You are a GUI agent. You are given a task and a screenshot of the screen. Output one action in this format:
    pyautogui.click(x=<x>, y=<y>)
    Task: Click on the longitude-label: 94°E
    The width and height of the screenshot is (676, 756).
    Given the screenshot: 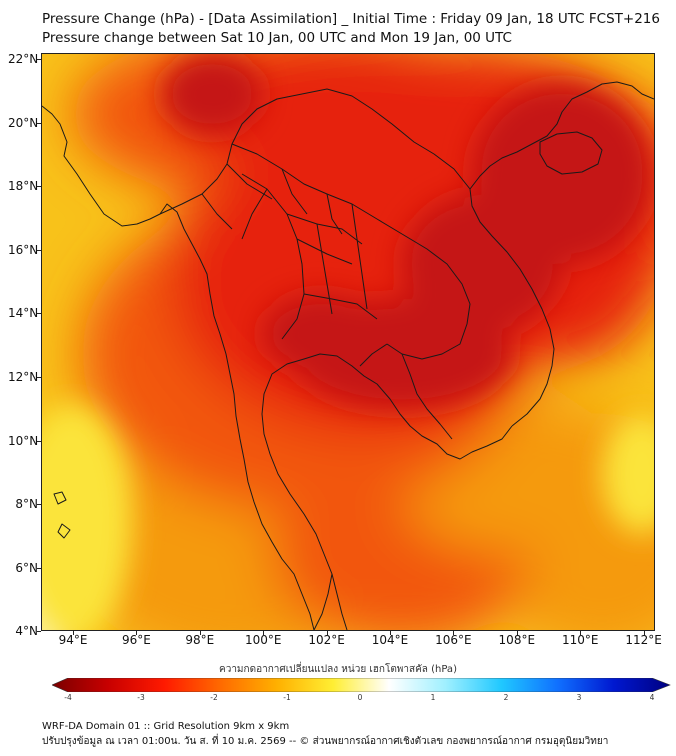 What is the action you would take?
    pyautogui.click(x=73, y=640)
    